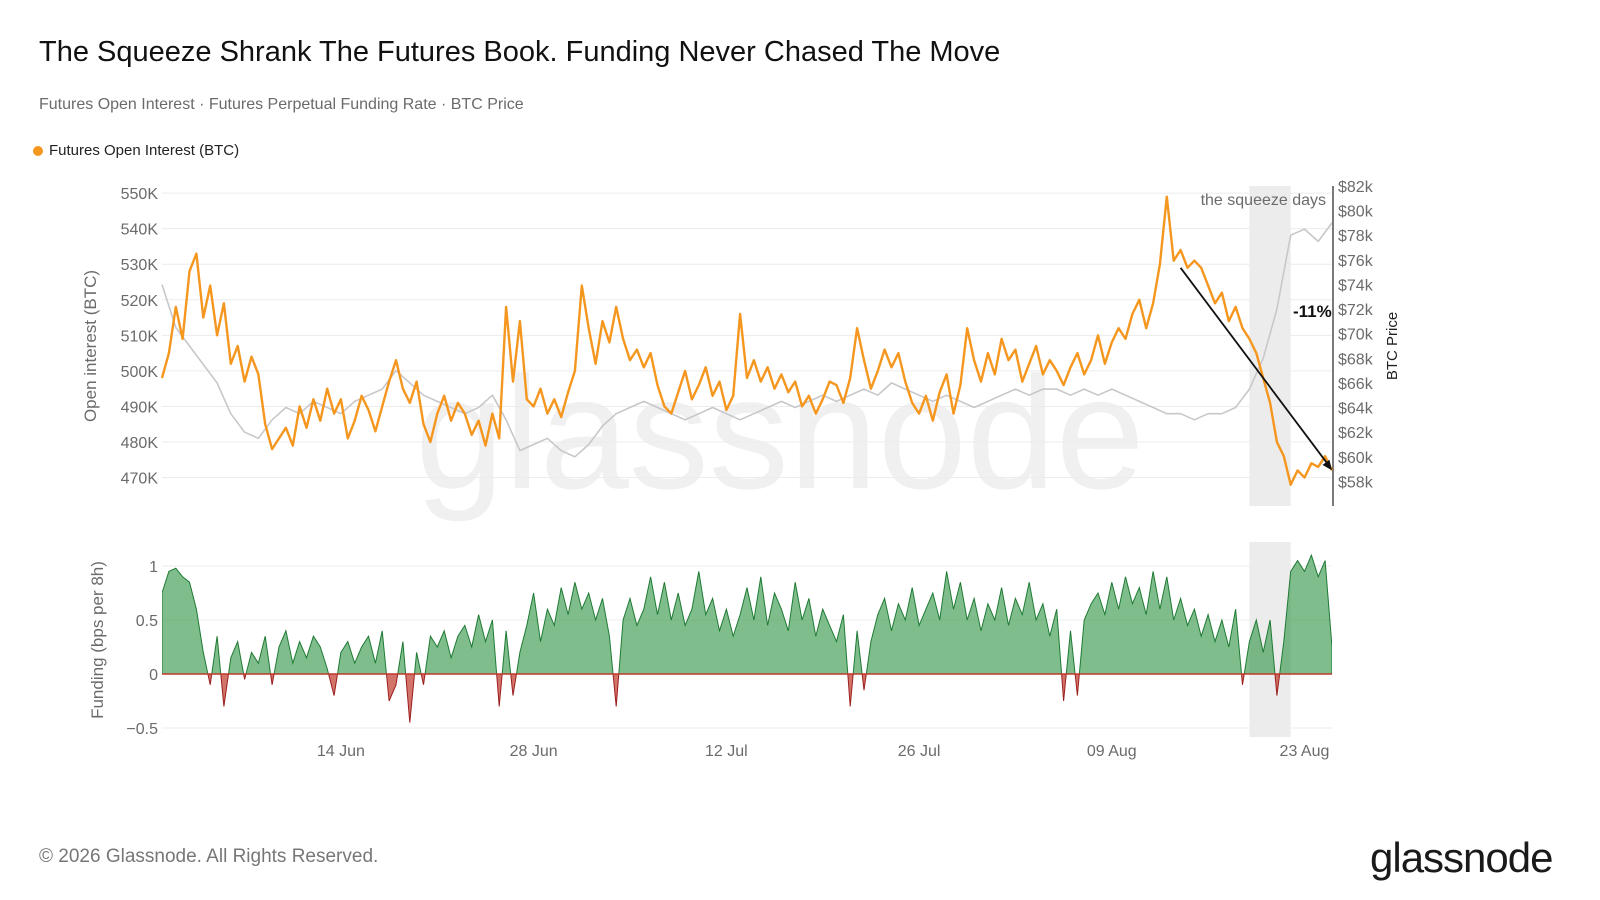 The height and width of the screenshot is (900, 1600). Describe the element at coordinates (747, 613) in the screenshot. I see `funding-area-positive` at that location.